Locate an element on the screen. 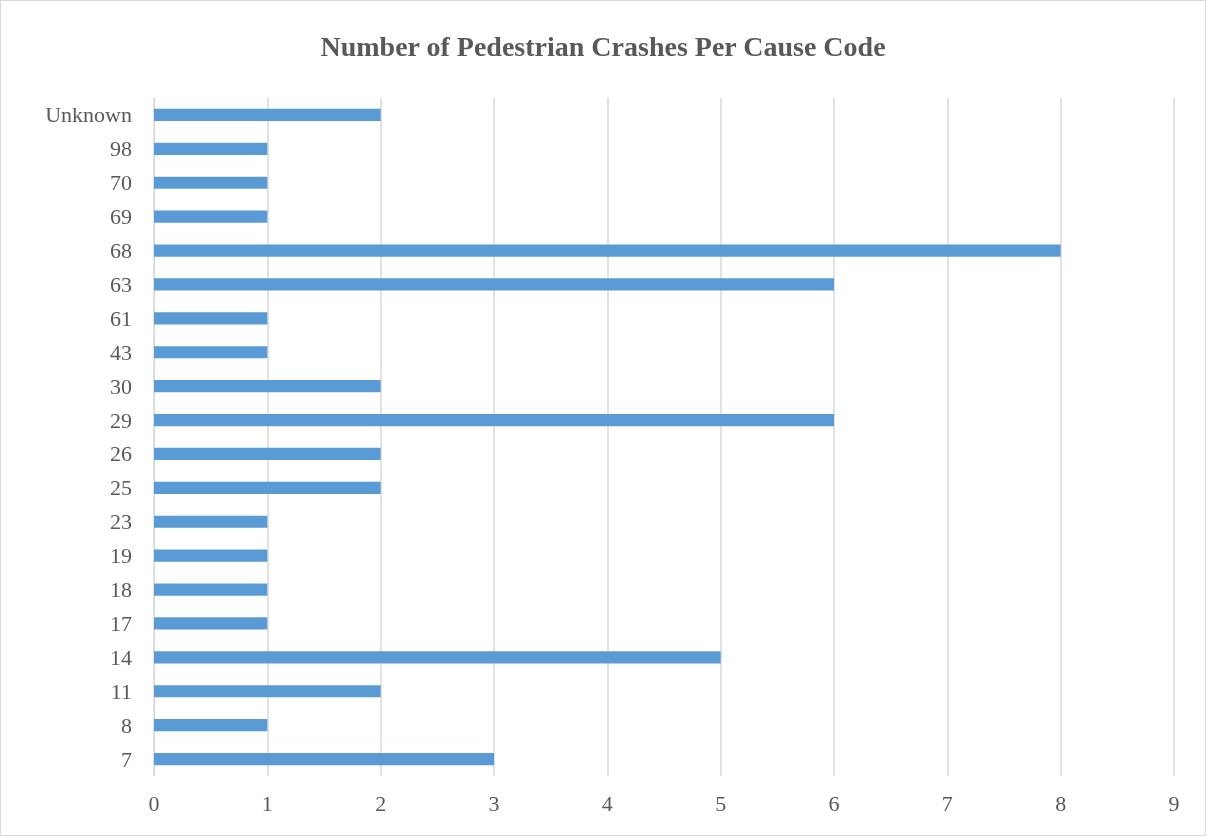  y-tick-label: 18 is located at coordinates (121, 590).